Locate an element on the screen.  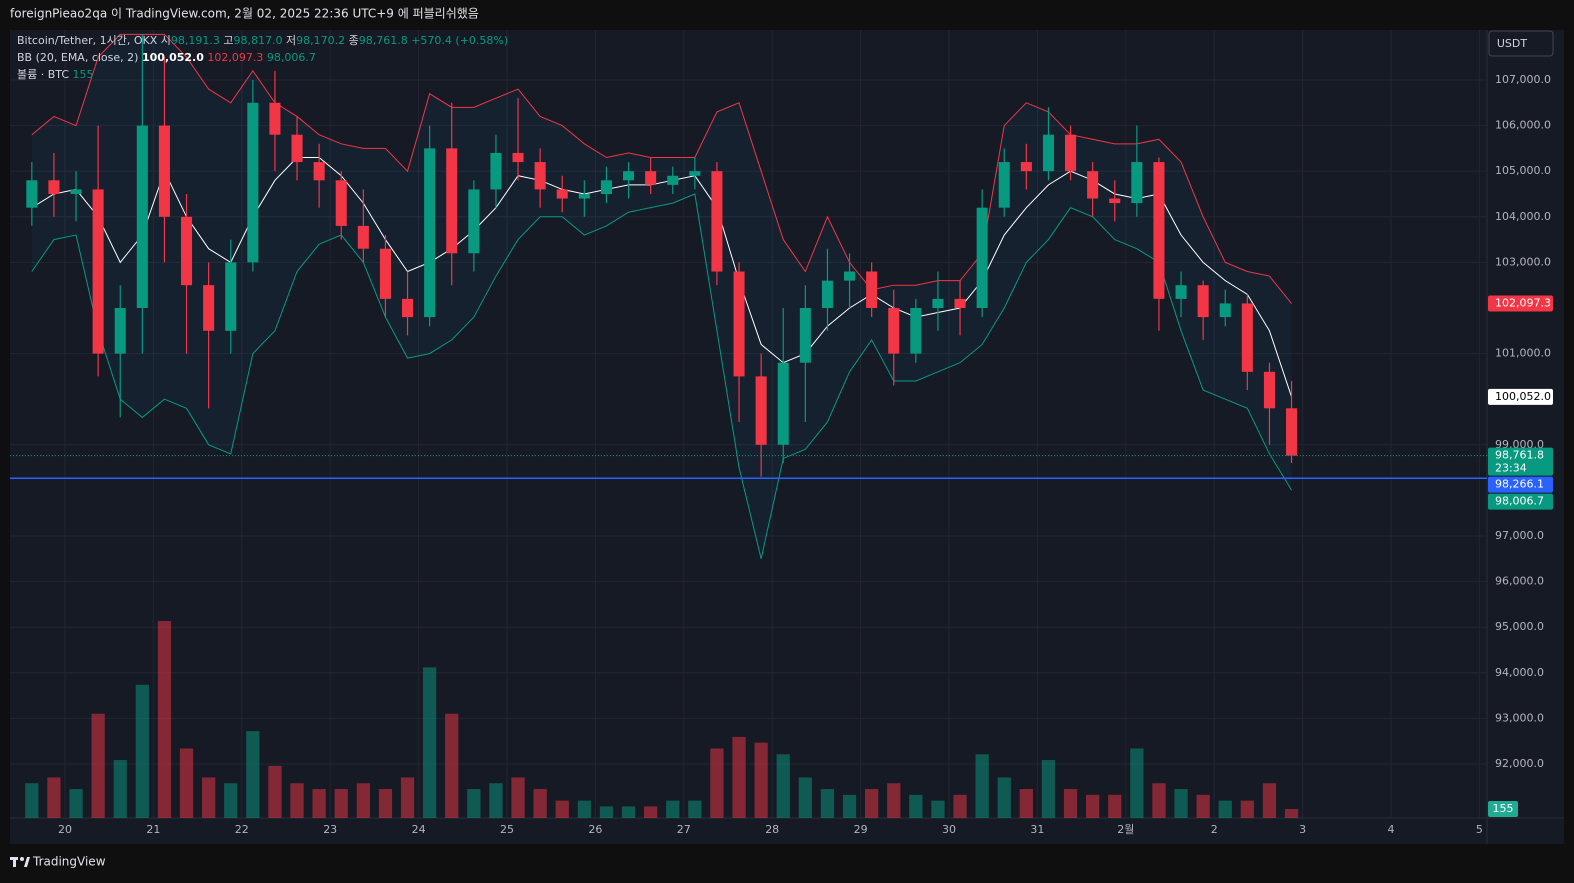
time-axis is located at coordinates (787, 831).